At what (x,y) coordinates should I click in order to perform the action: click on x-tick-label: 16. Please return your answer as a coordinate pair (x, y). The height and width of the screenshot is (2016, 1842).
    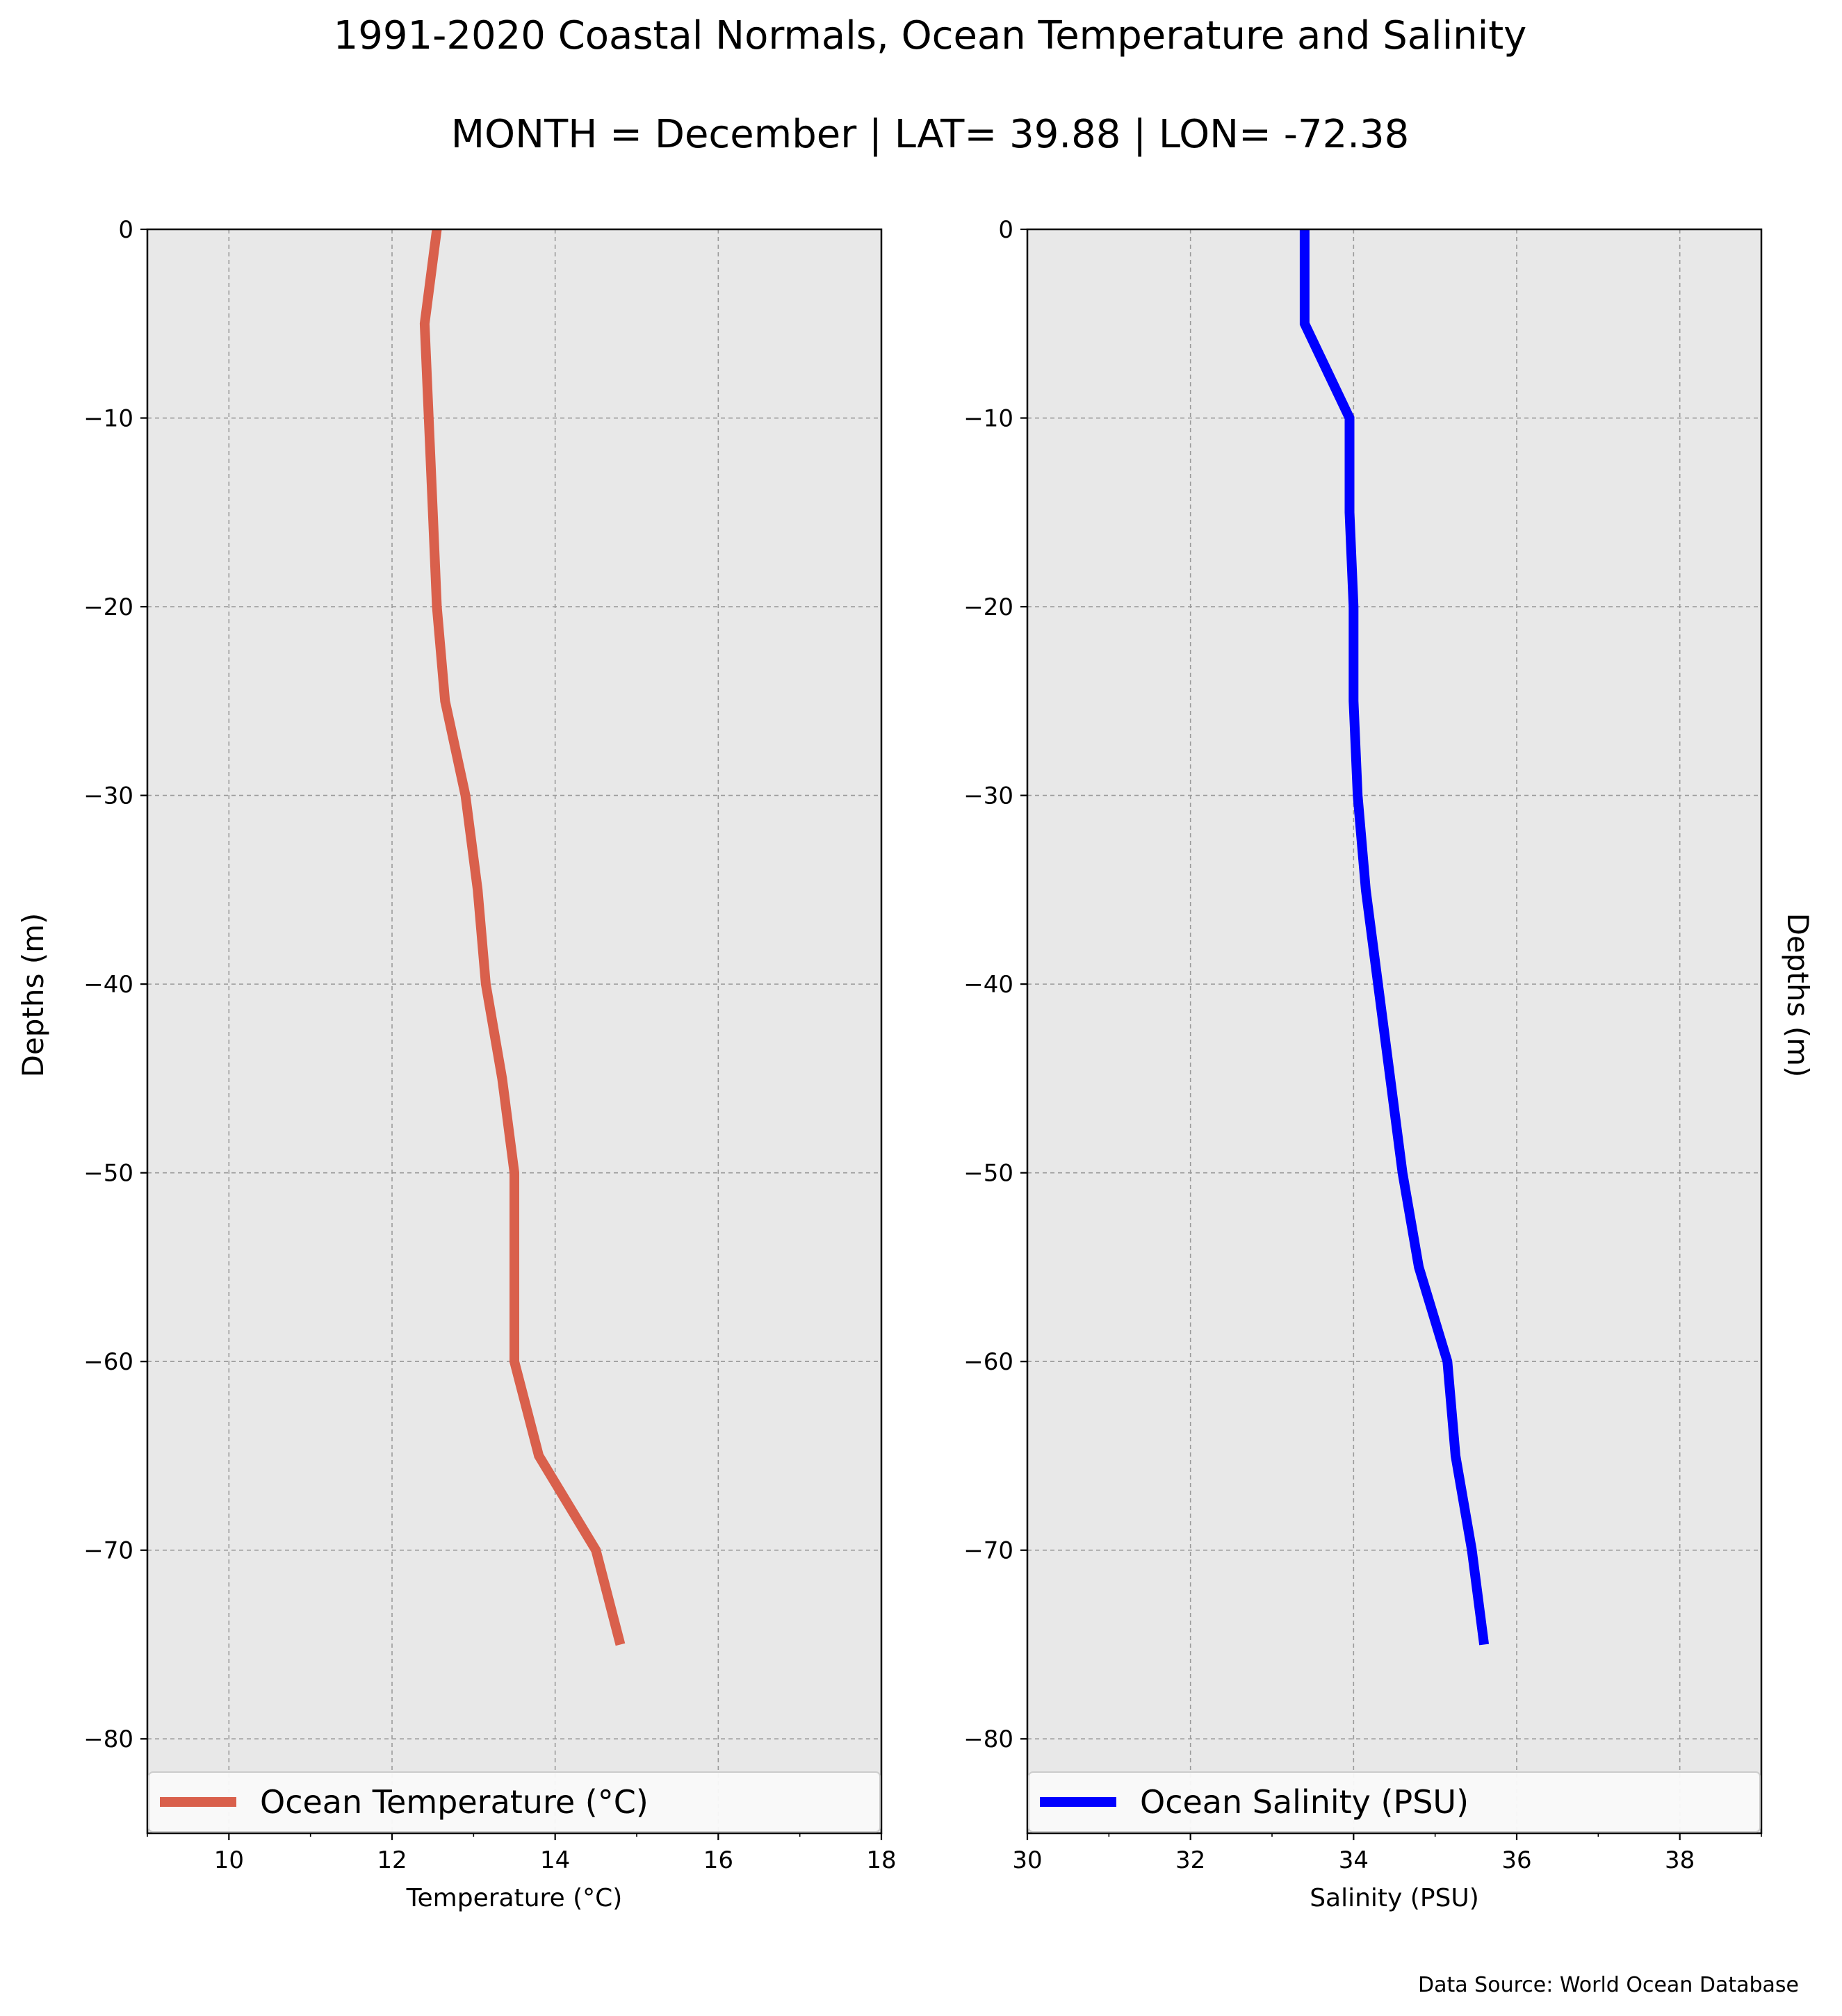
    Looking at the image, I should click on (718, 1860).